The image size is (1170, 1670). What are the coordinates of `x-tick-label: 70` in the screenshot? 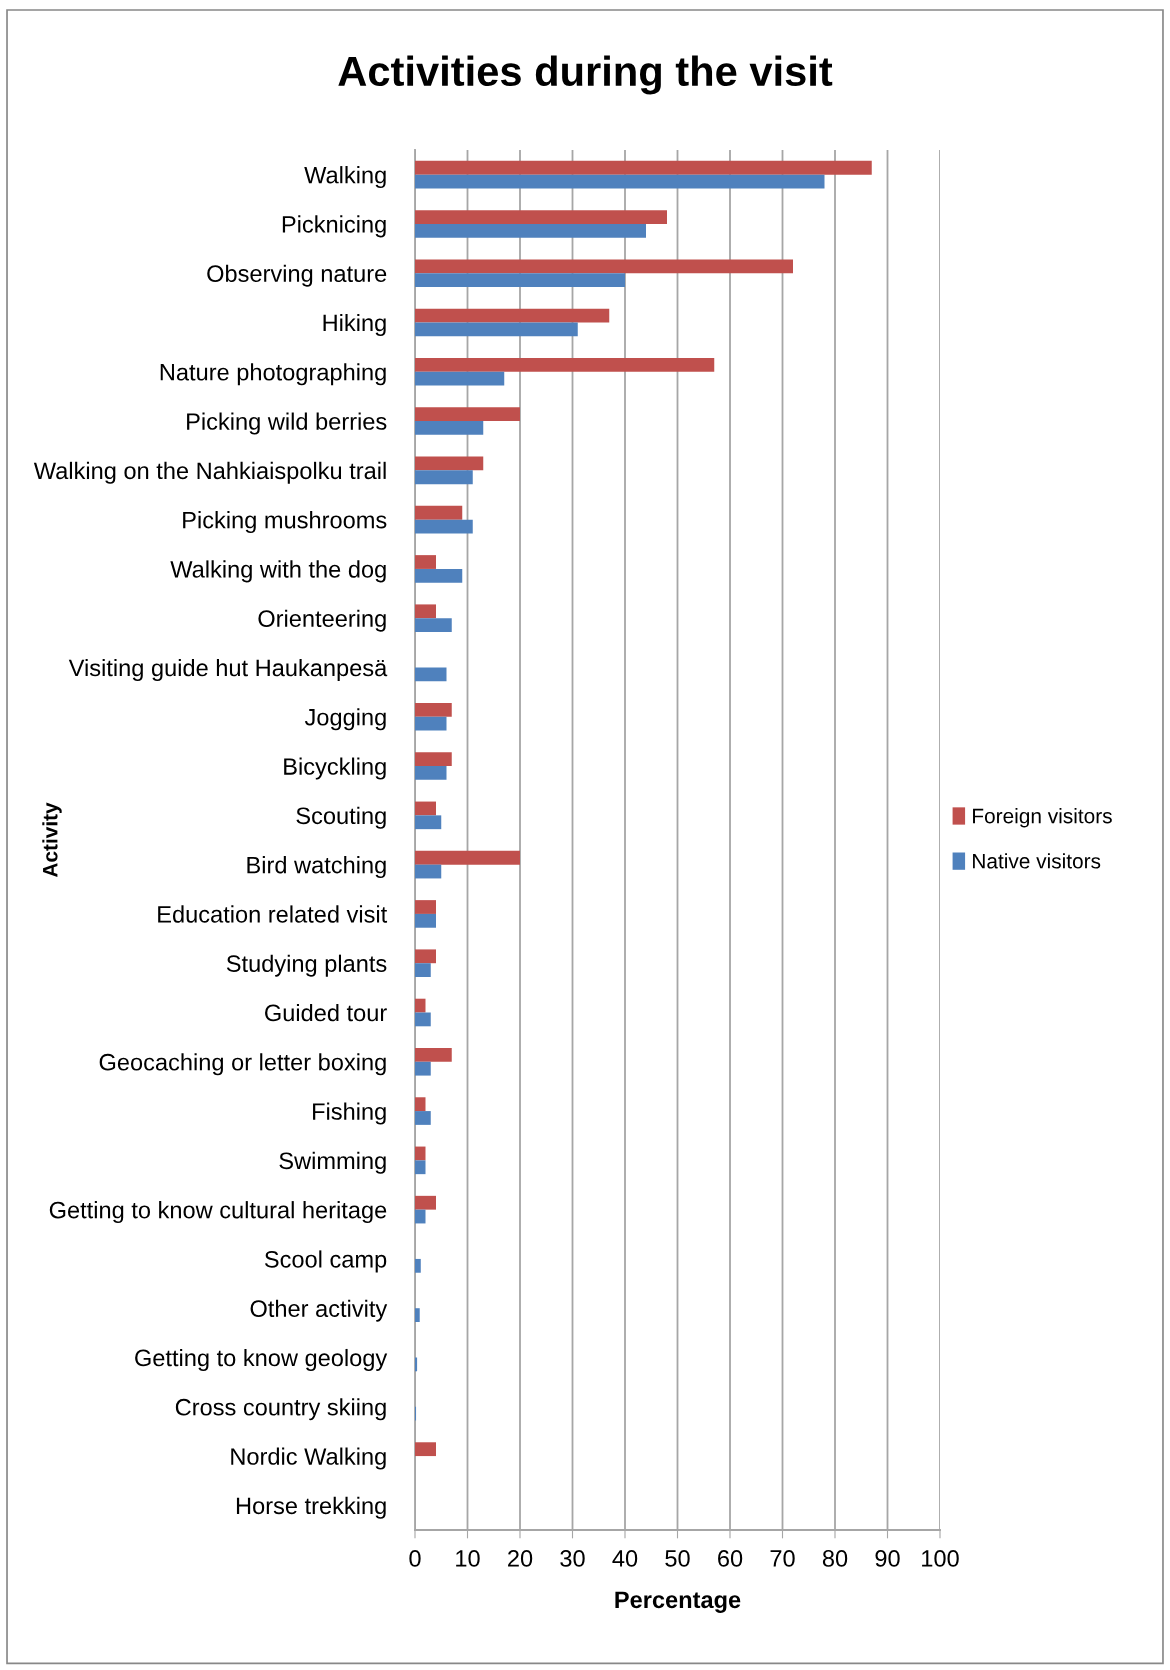 It's located at (782, 1558).